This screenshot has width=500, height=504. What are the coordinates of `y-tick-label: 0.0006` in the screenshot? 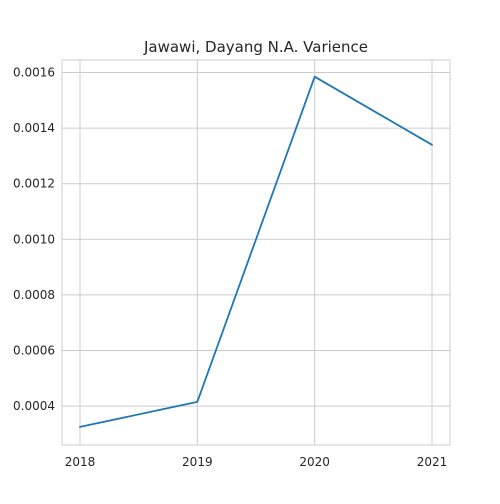 It's located at (34, 350).